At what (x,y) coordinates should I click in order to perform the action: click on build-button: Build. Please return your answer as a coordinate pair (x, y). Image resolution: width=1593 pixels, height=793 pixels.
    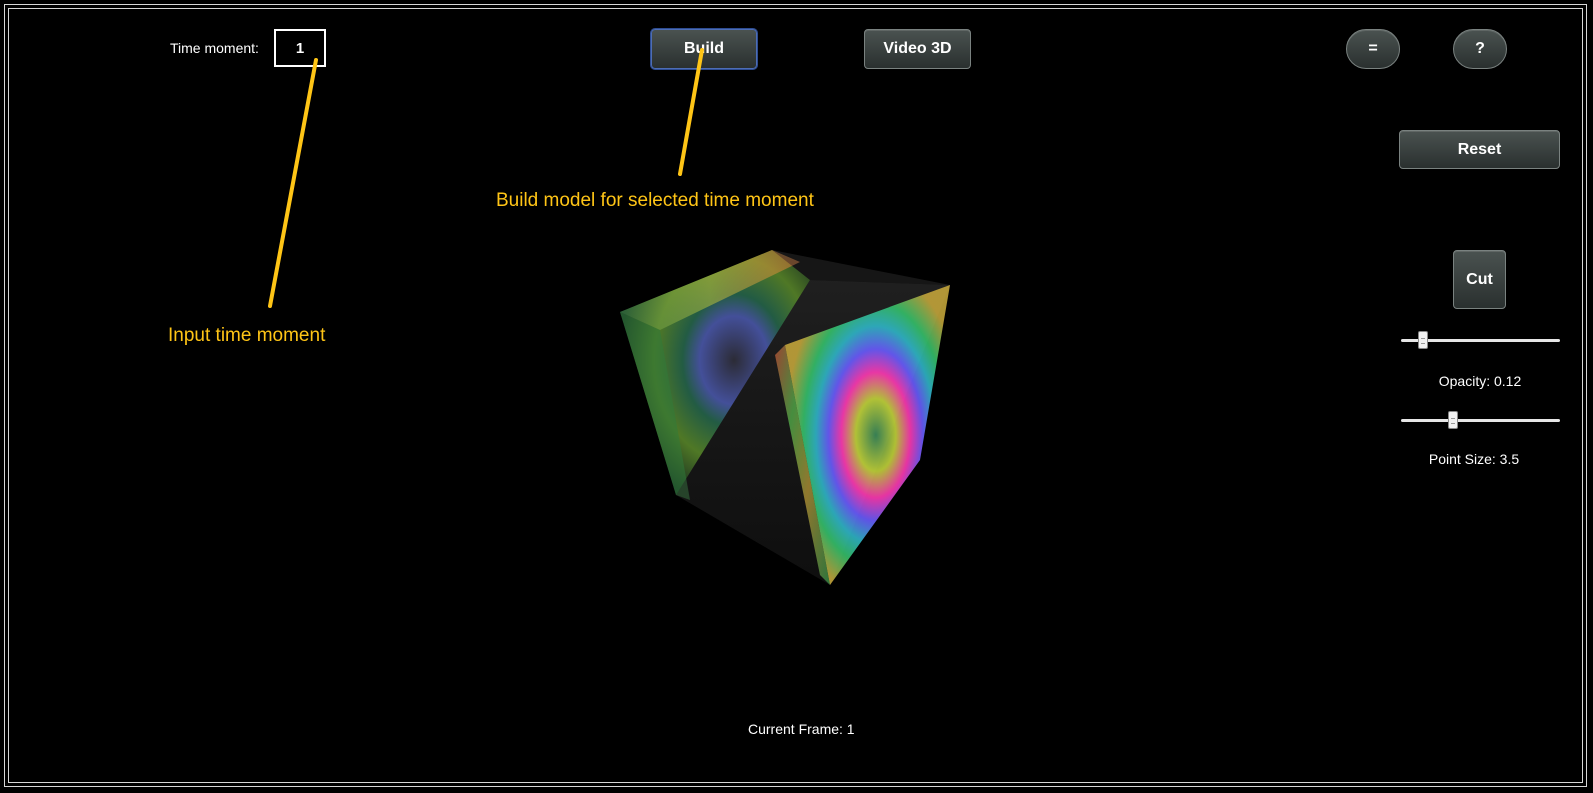
    Looking at the image, I should click on (704, 49).